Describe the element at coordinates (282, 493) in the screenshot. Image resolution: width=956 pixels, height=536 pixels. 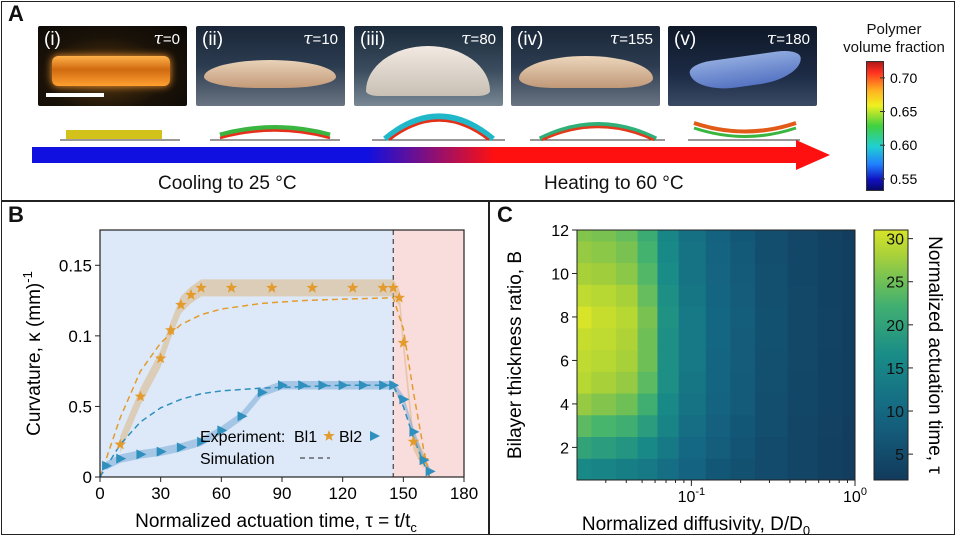
I see `x-tick-label: 90` at that location.